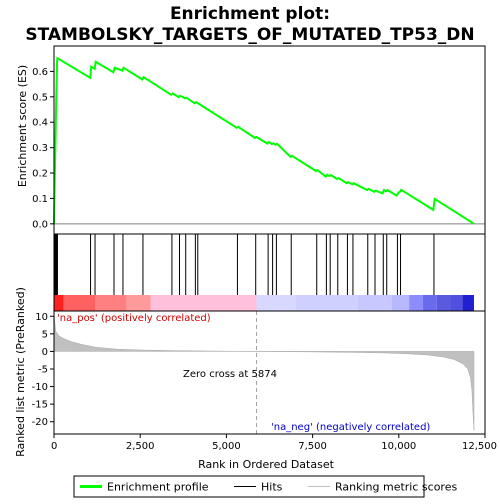  I want to click on correlation-gradient-band, so click(264, 303).